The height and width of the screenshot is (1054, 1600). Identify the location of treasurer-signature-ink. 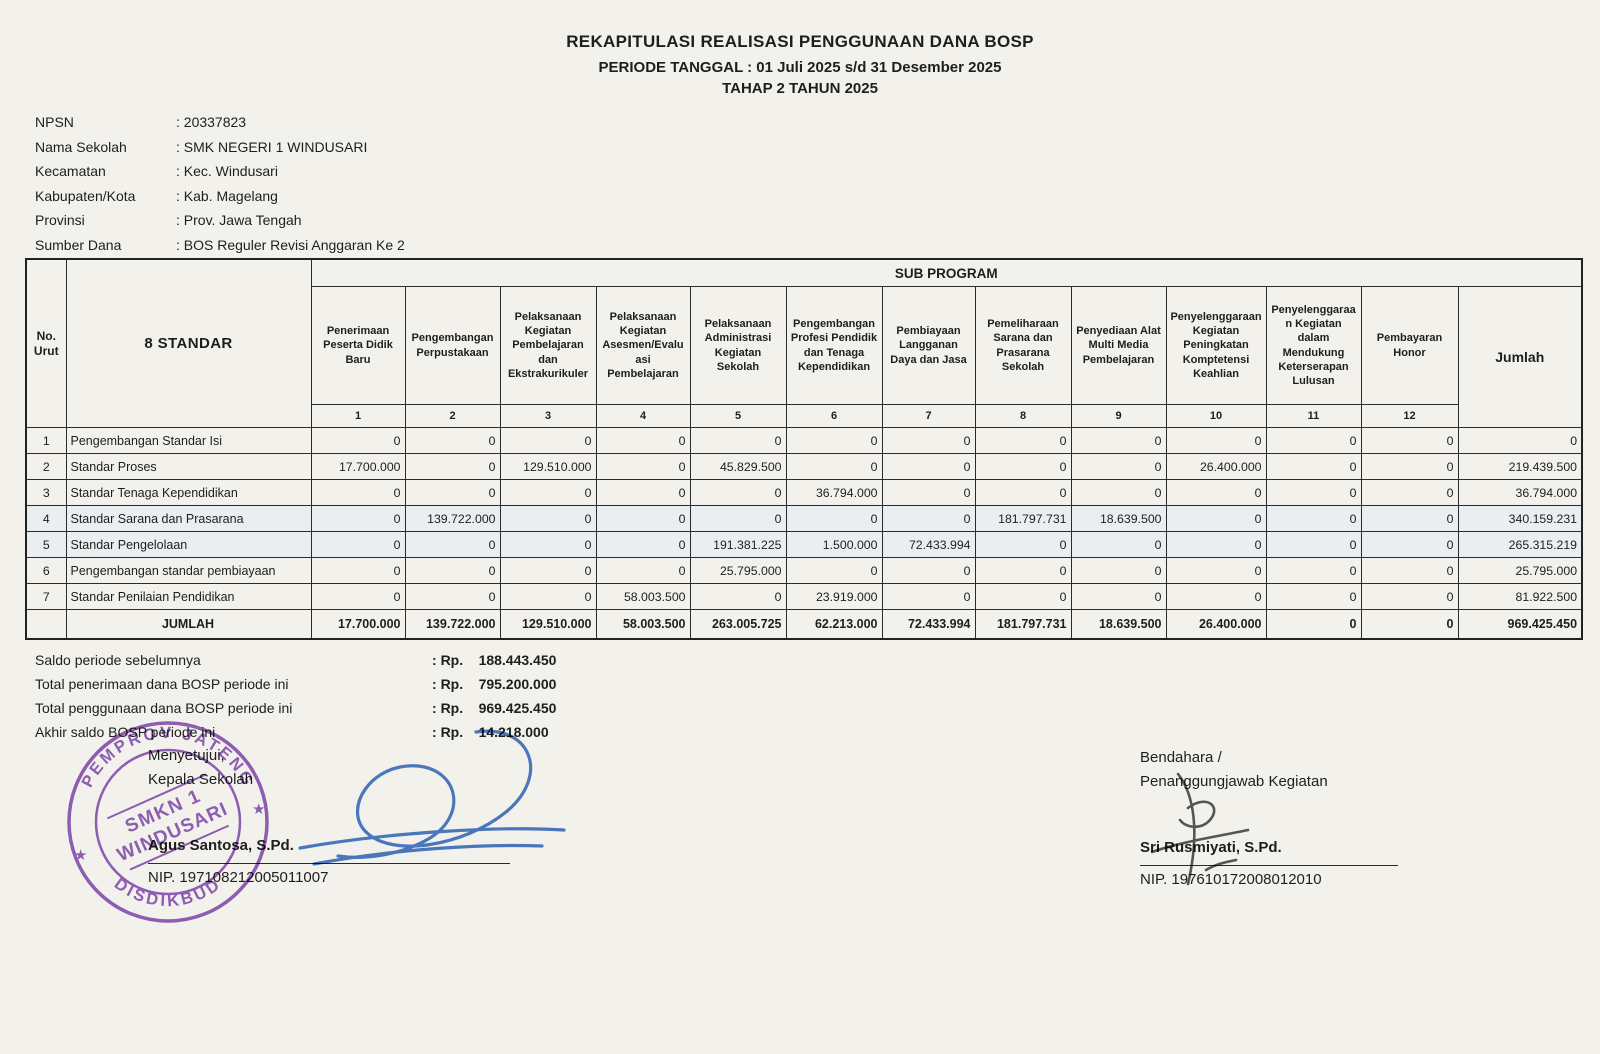
(1200, 829).